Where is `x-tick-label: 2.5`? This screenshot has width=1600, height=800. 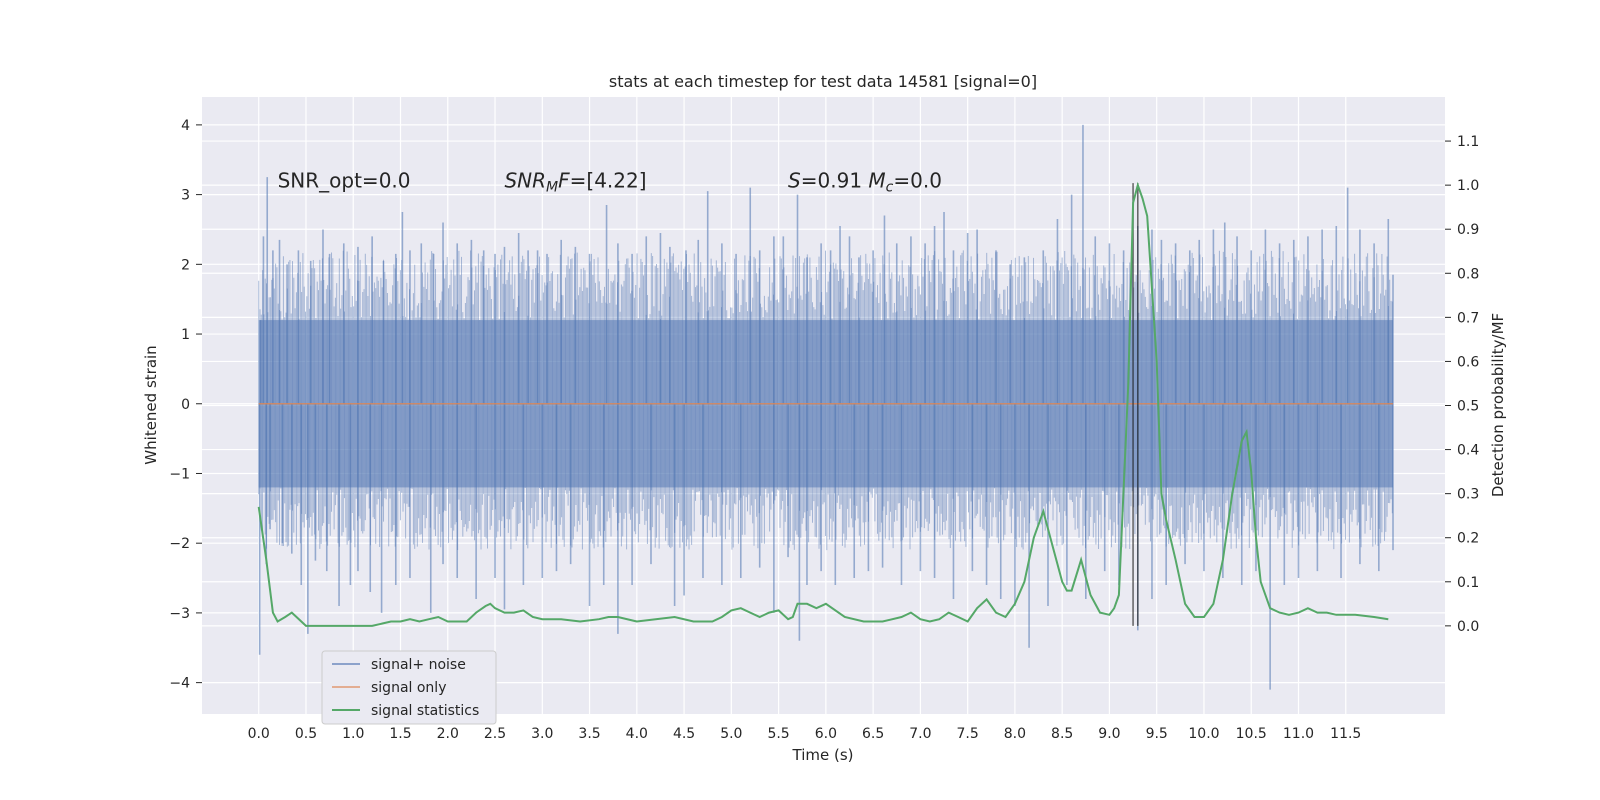 x-tick-label: 2.5 is located at coordinates (495, 734).